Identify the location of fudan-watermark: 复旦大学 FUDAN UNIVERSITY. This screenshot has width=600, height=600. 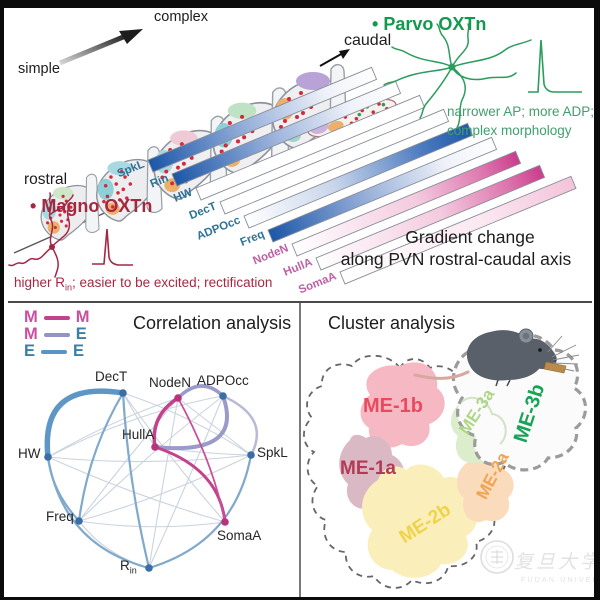
(540, 562).